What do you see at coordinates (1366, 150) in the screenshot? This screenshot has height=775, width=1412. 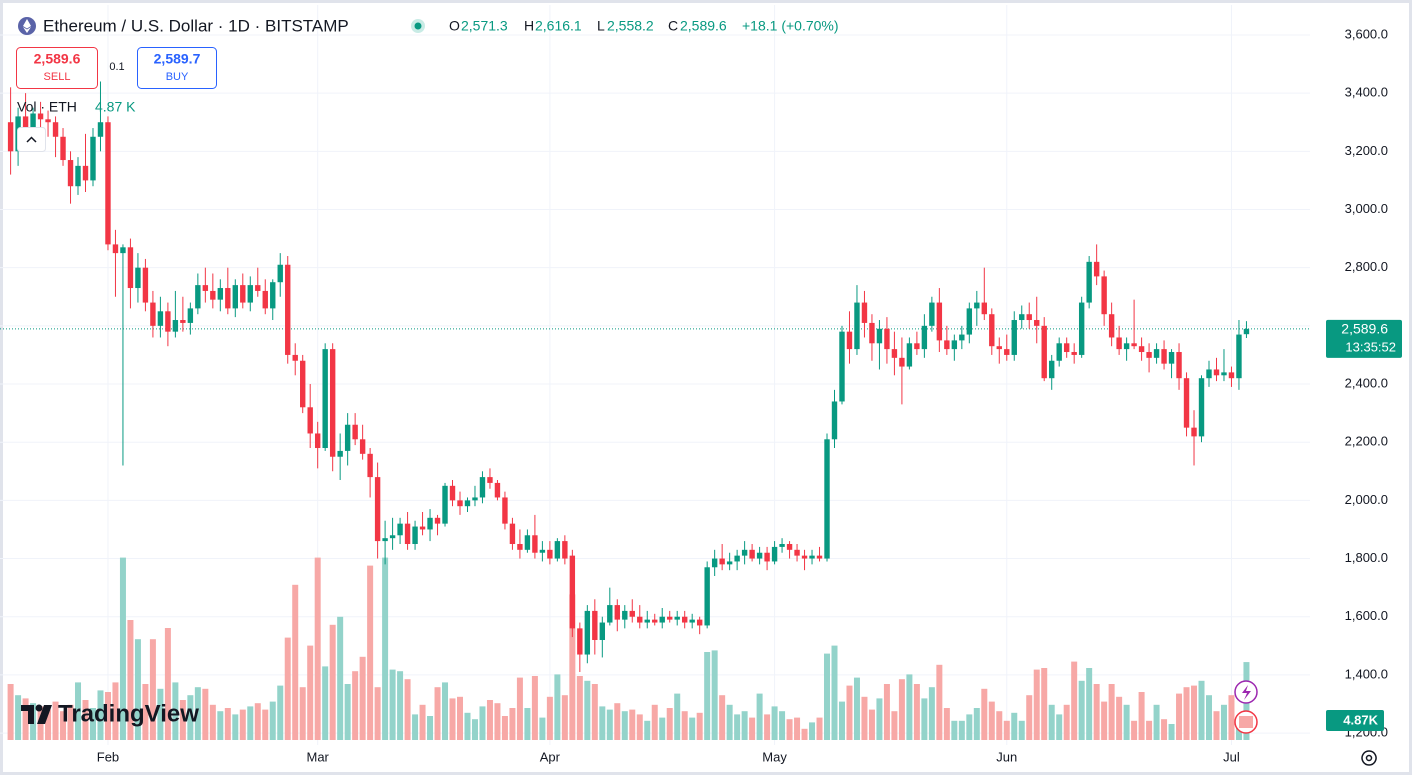 I see `y-tick-label: 3,200.0` at bounding box center [1366, 150].